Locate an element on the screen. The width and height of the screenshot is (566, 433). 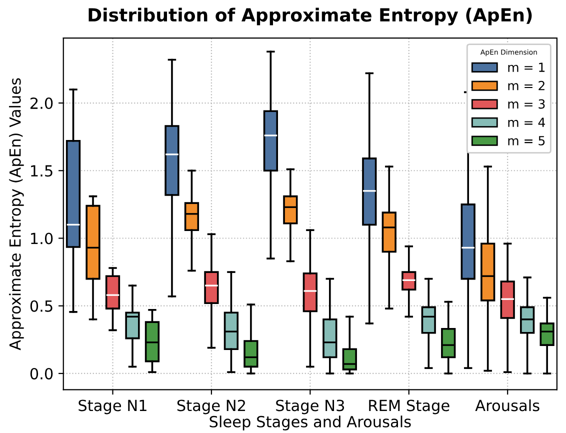
legend-label: m = 1 is located at coordinates (526, 67).